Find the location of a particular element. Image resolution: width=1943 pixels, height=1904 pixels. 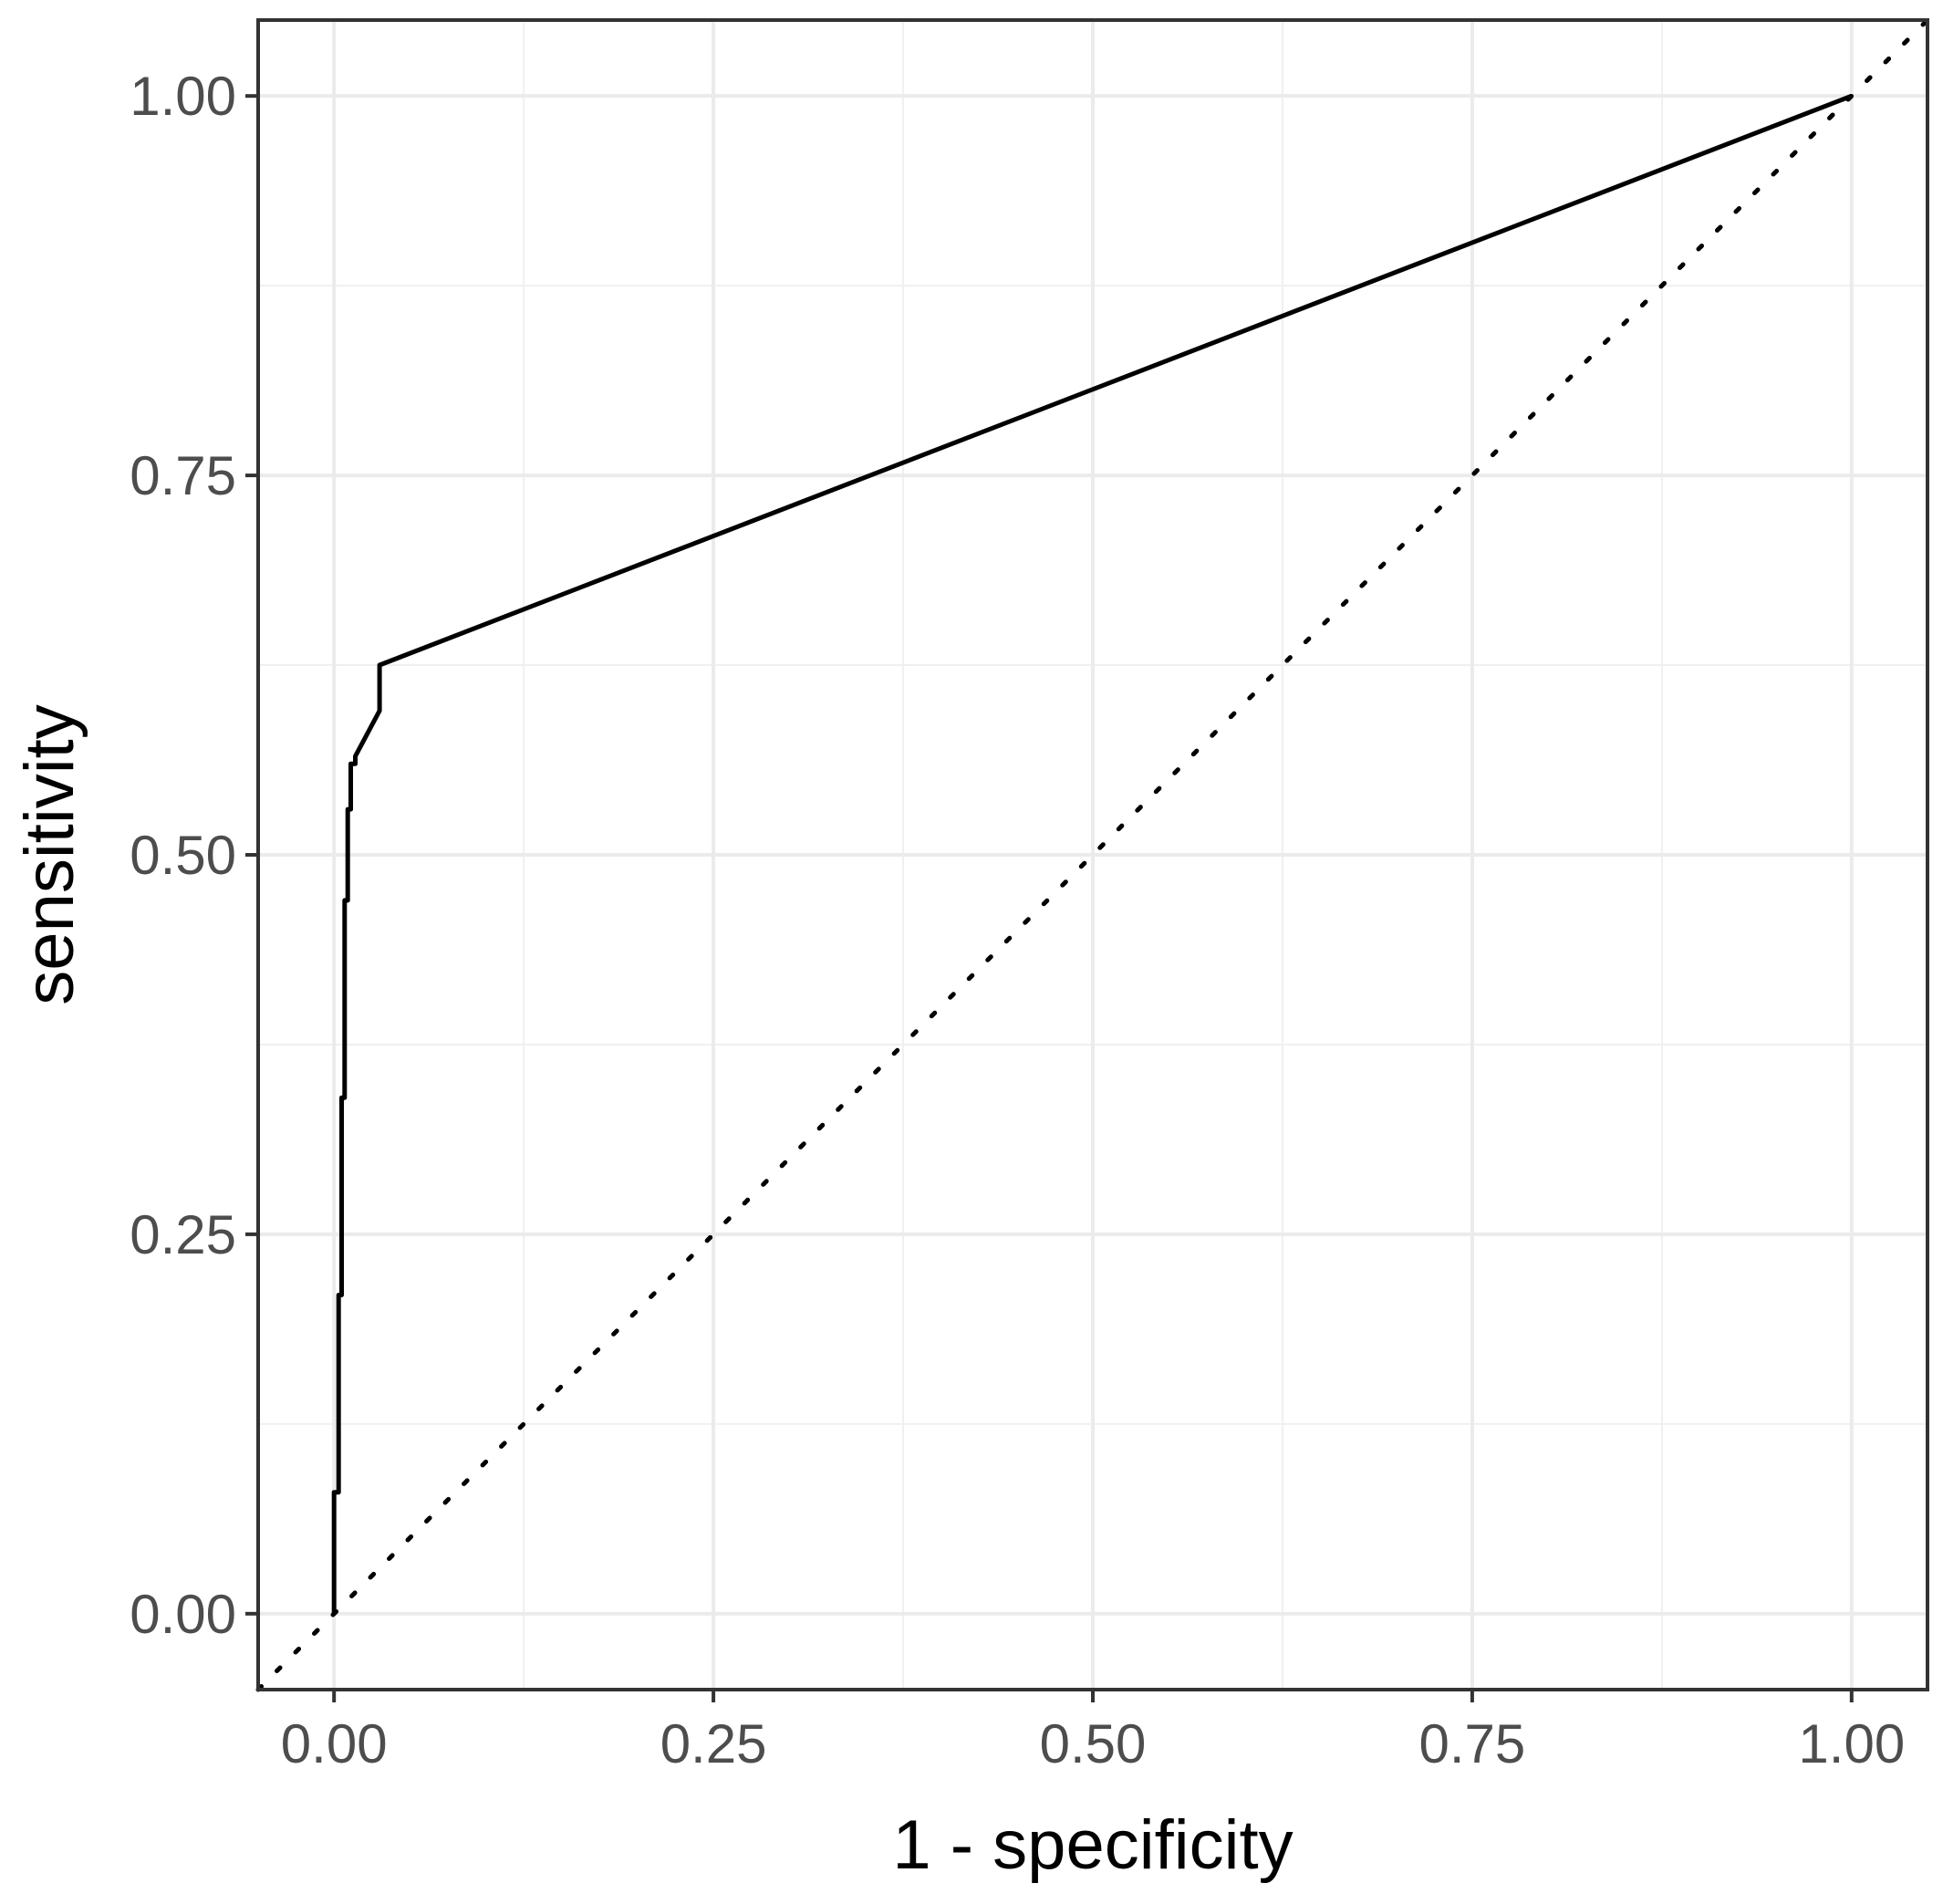

y-axis-ticks: 0.00 0.25 0.50 0.75 1.00 is located at coordinates (194, 856).